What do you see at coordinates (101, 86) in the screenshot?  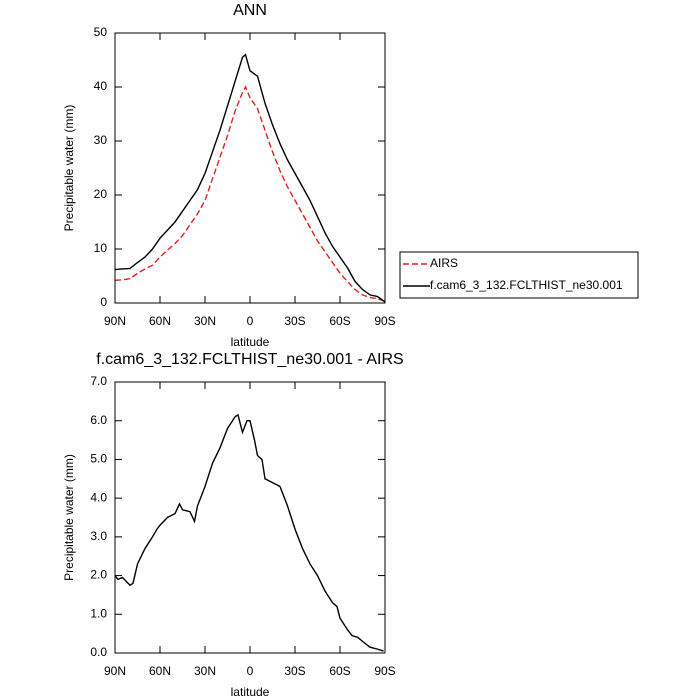 I see `y-tick-label: 40` at bounding box center [101, 86].